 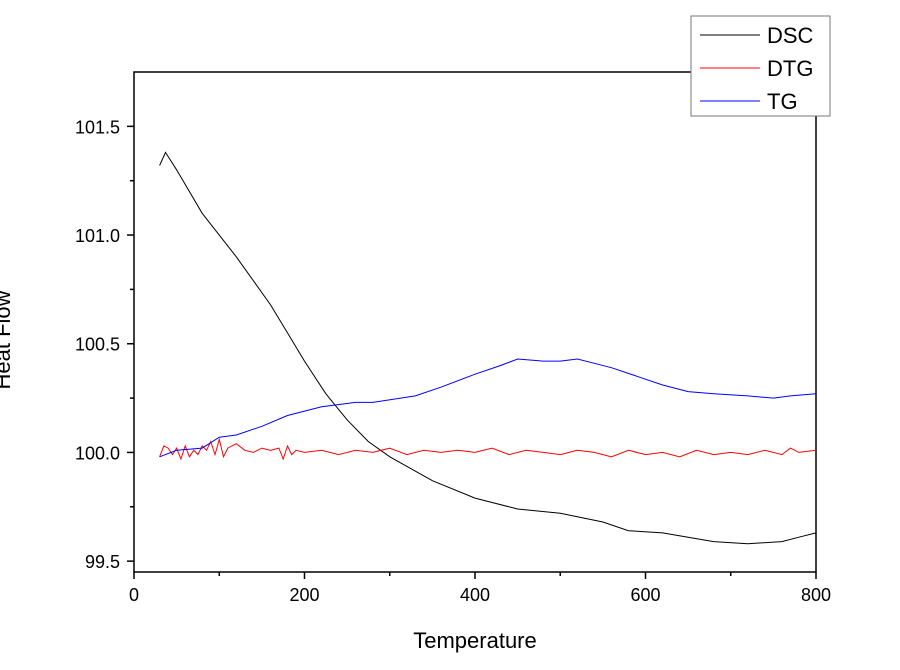 What do you see at coordinates (816, 595) in the screenshot?
I see `x-tick-label: 800` at bounding box center [816, 595].